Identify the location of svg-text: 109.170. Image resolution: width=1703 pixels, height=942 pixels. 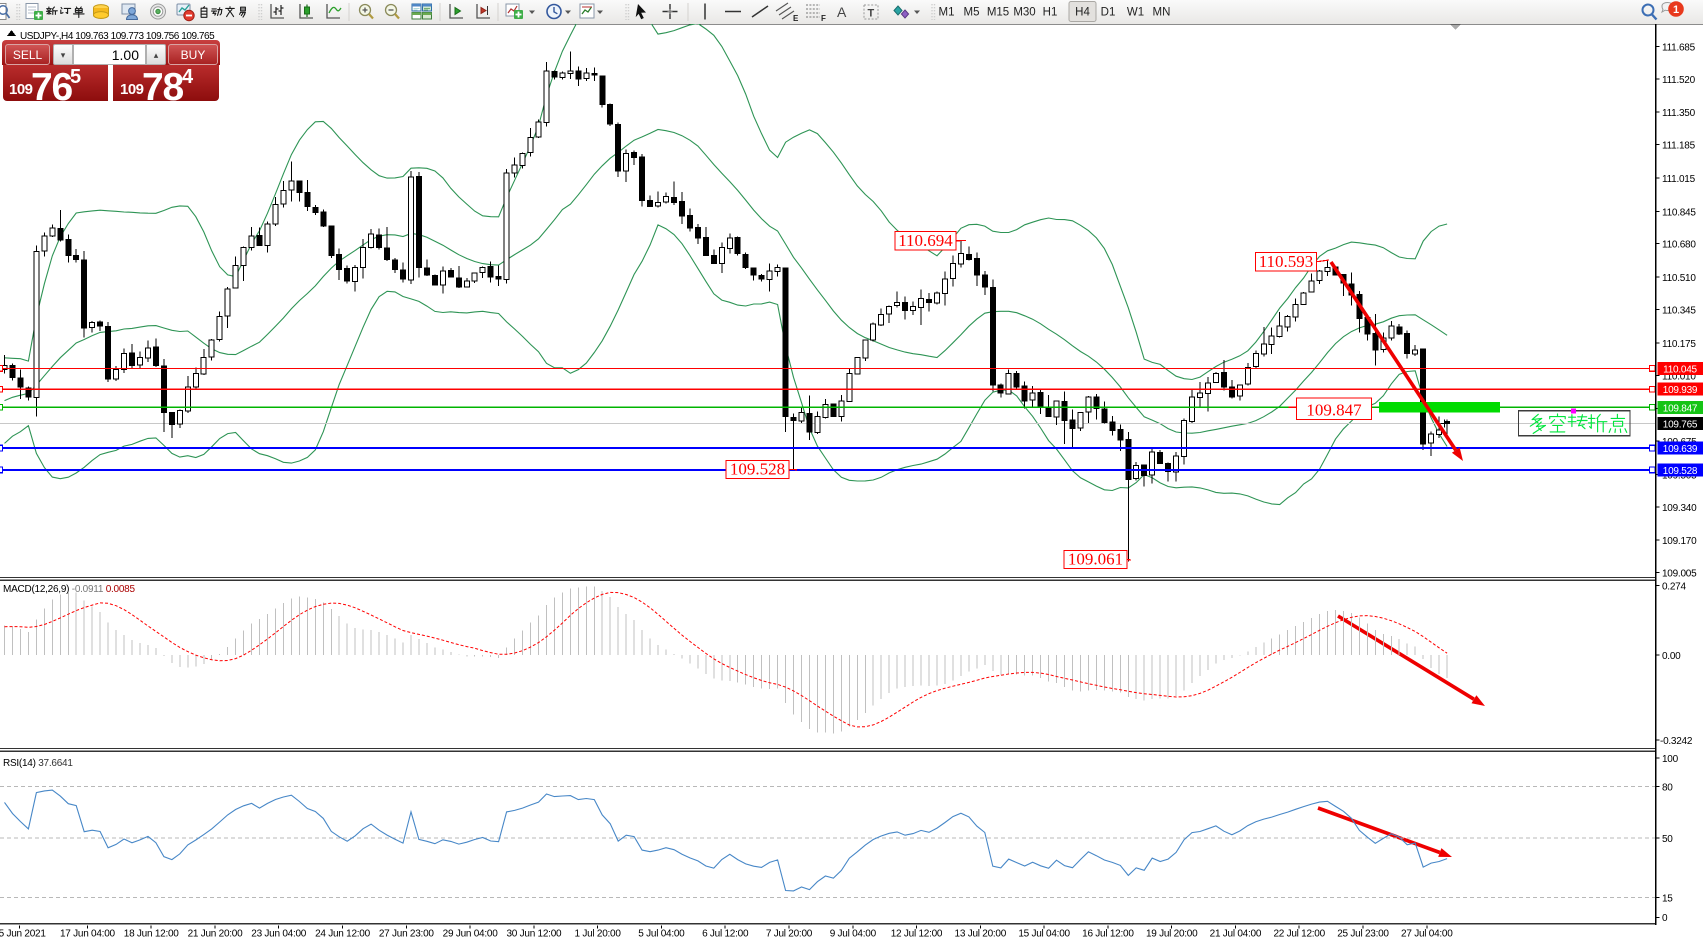
(1679, 541).